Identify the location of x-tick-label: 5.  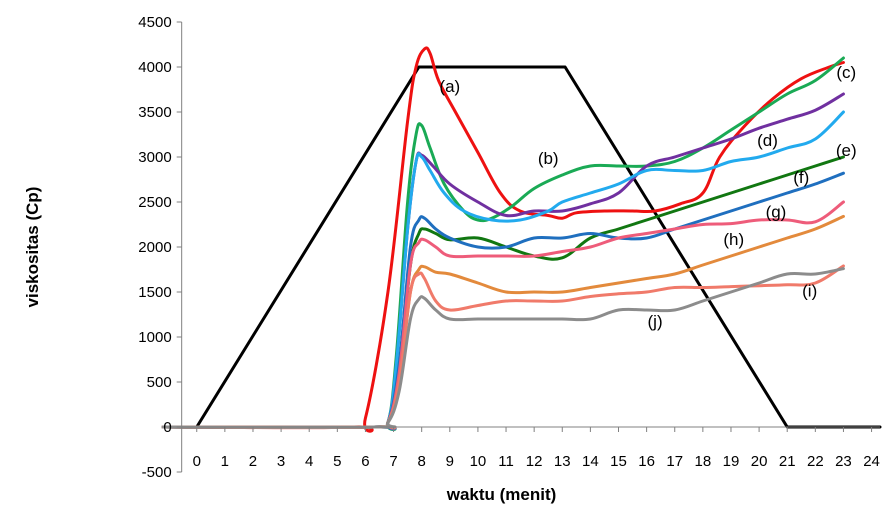
(337, 461).